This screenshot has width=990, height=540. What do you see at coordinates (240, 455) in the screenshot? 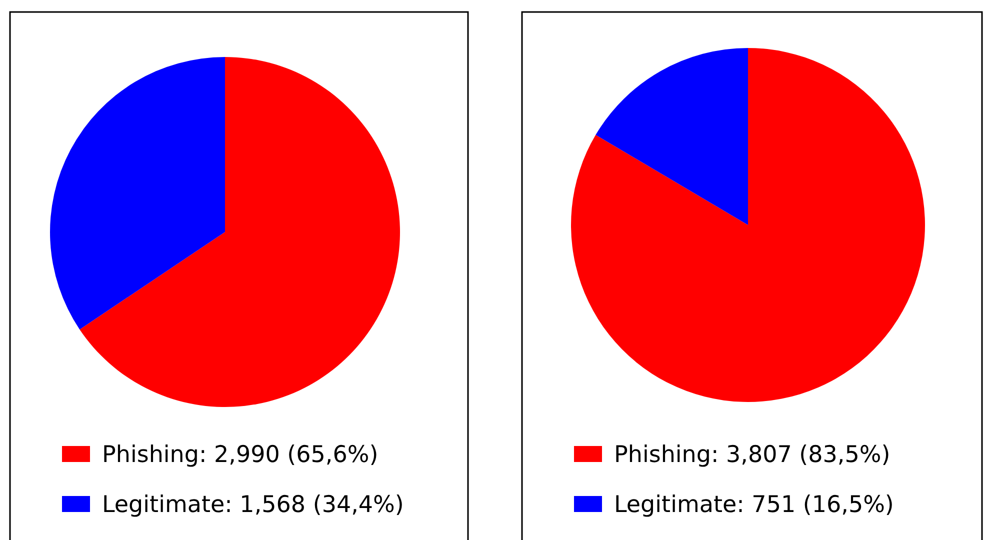
I see `legend-label: Phishing: 2,990 (65,6%)` at bounding box center [240, 455].